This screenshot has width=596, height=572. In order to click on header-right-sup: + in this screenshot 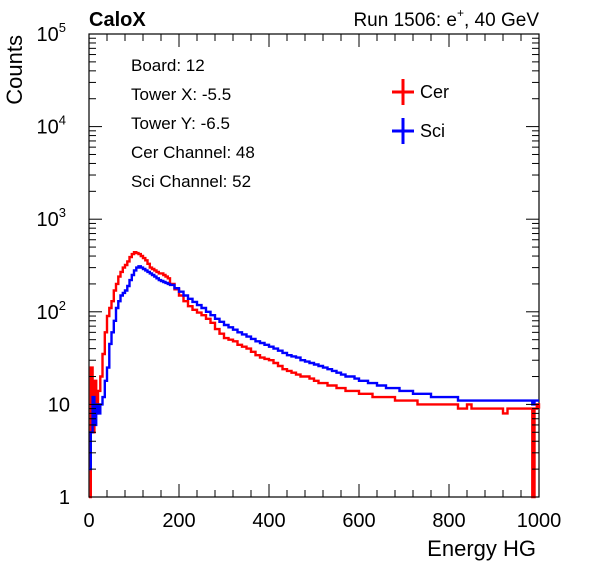, I will do `click(460, 13)`.